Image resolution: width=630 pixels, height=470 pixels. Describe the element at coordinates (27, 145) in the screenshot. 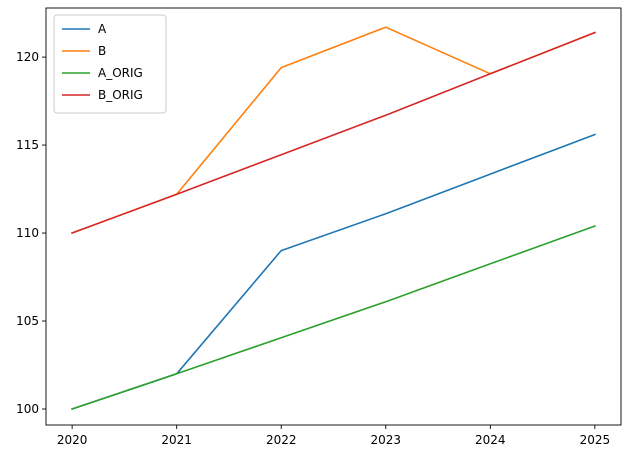

I see `y-tick-label: 115` at that location.